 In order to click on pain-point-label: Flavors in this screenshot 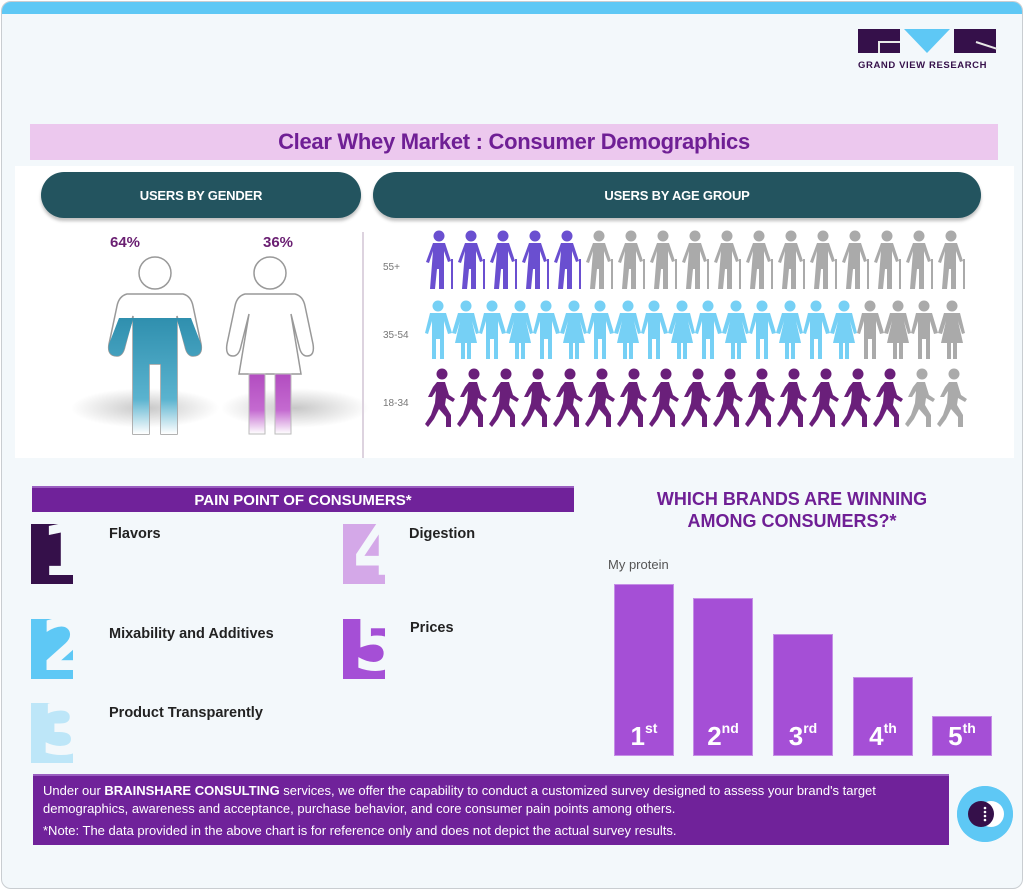, I will do `click(135, 534)`.